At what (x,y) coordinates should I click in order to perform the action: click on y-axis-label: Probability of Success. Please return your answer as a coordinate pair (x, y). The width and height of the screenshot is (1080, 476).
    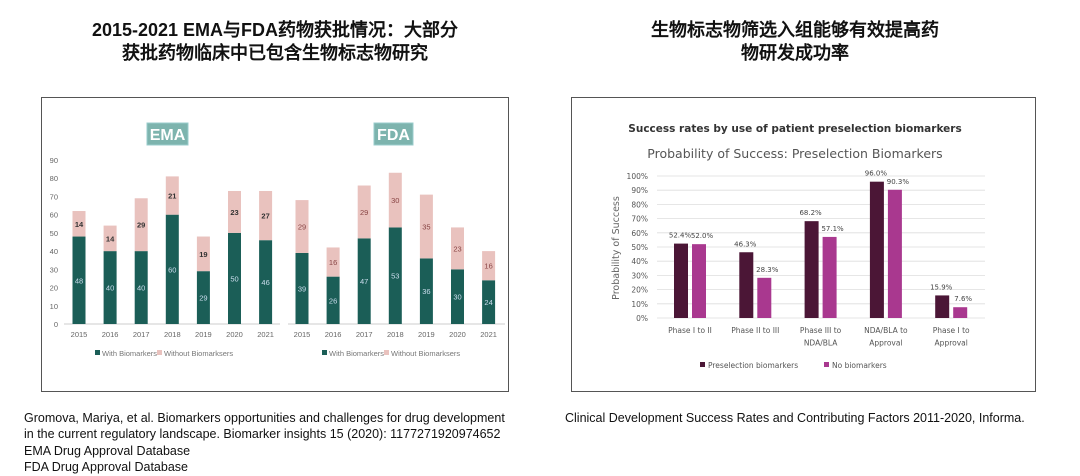
    Looking at the image, I should click on (616, 248).